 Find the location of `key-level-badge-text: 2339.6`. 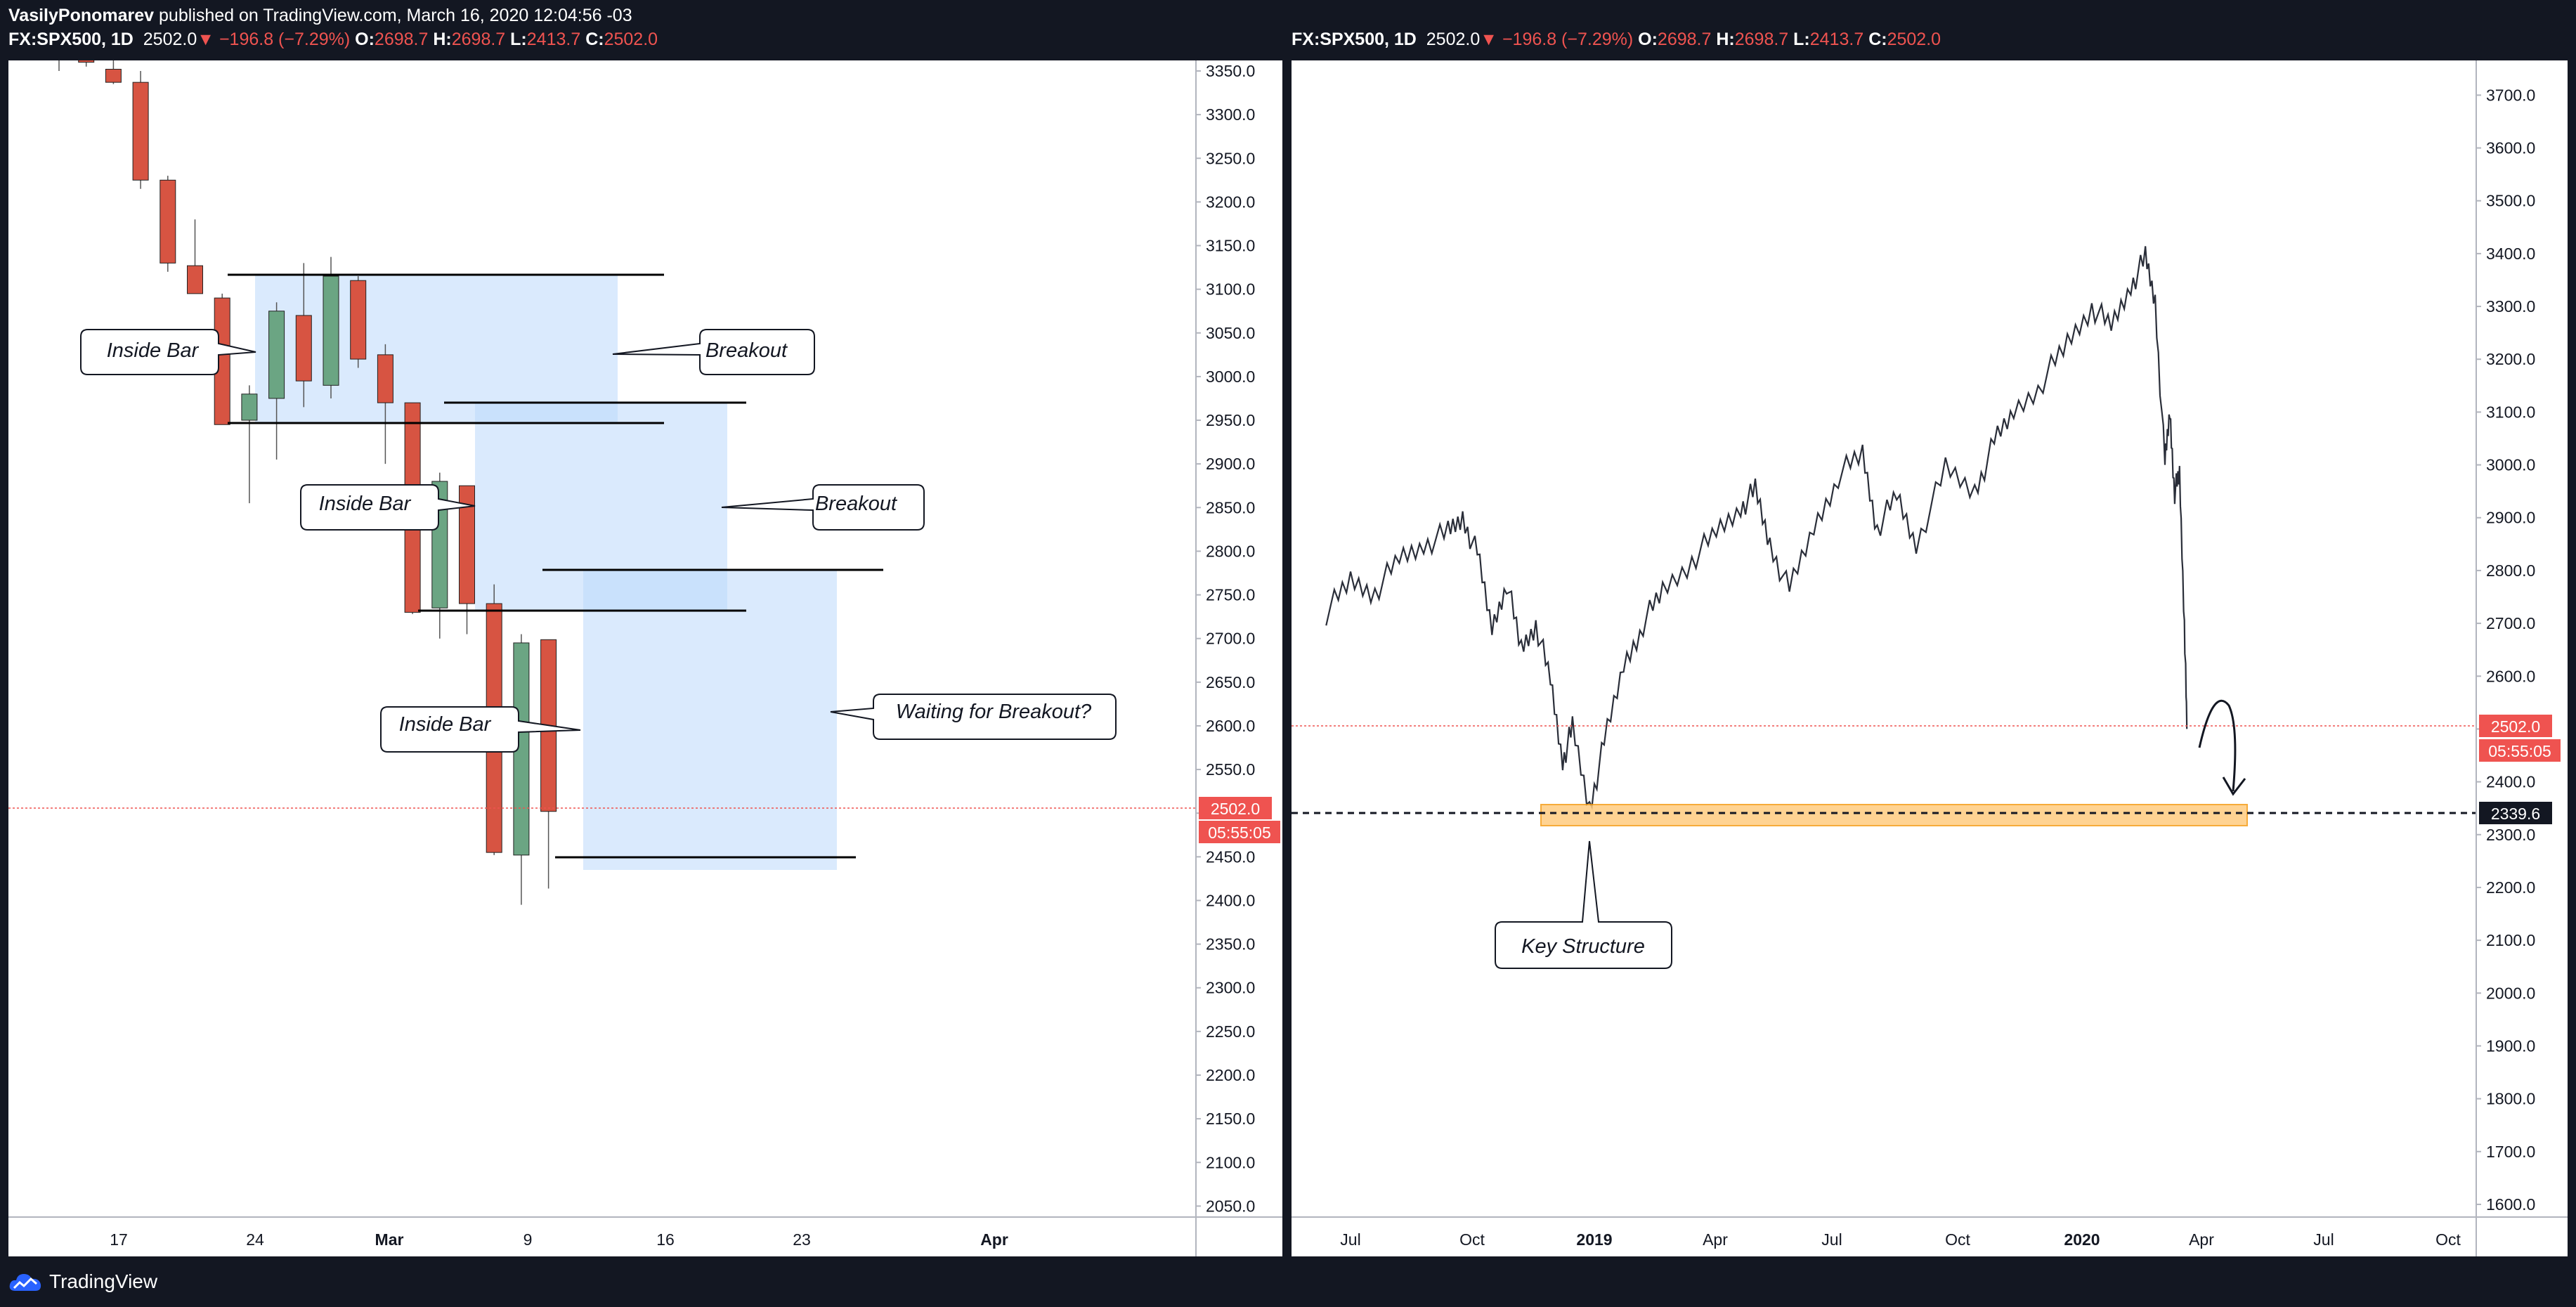

key-level-badge-text: 2339.6 is located at coordinates (2515, 814).